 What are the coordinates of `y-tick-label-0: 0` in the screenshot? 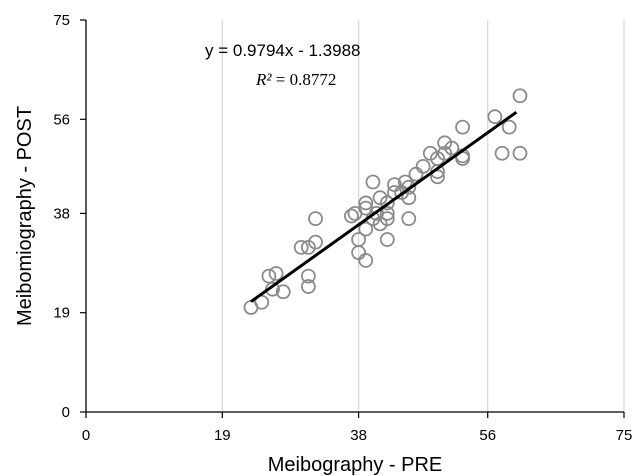 It's located at (66, 412).